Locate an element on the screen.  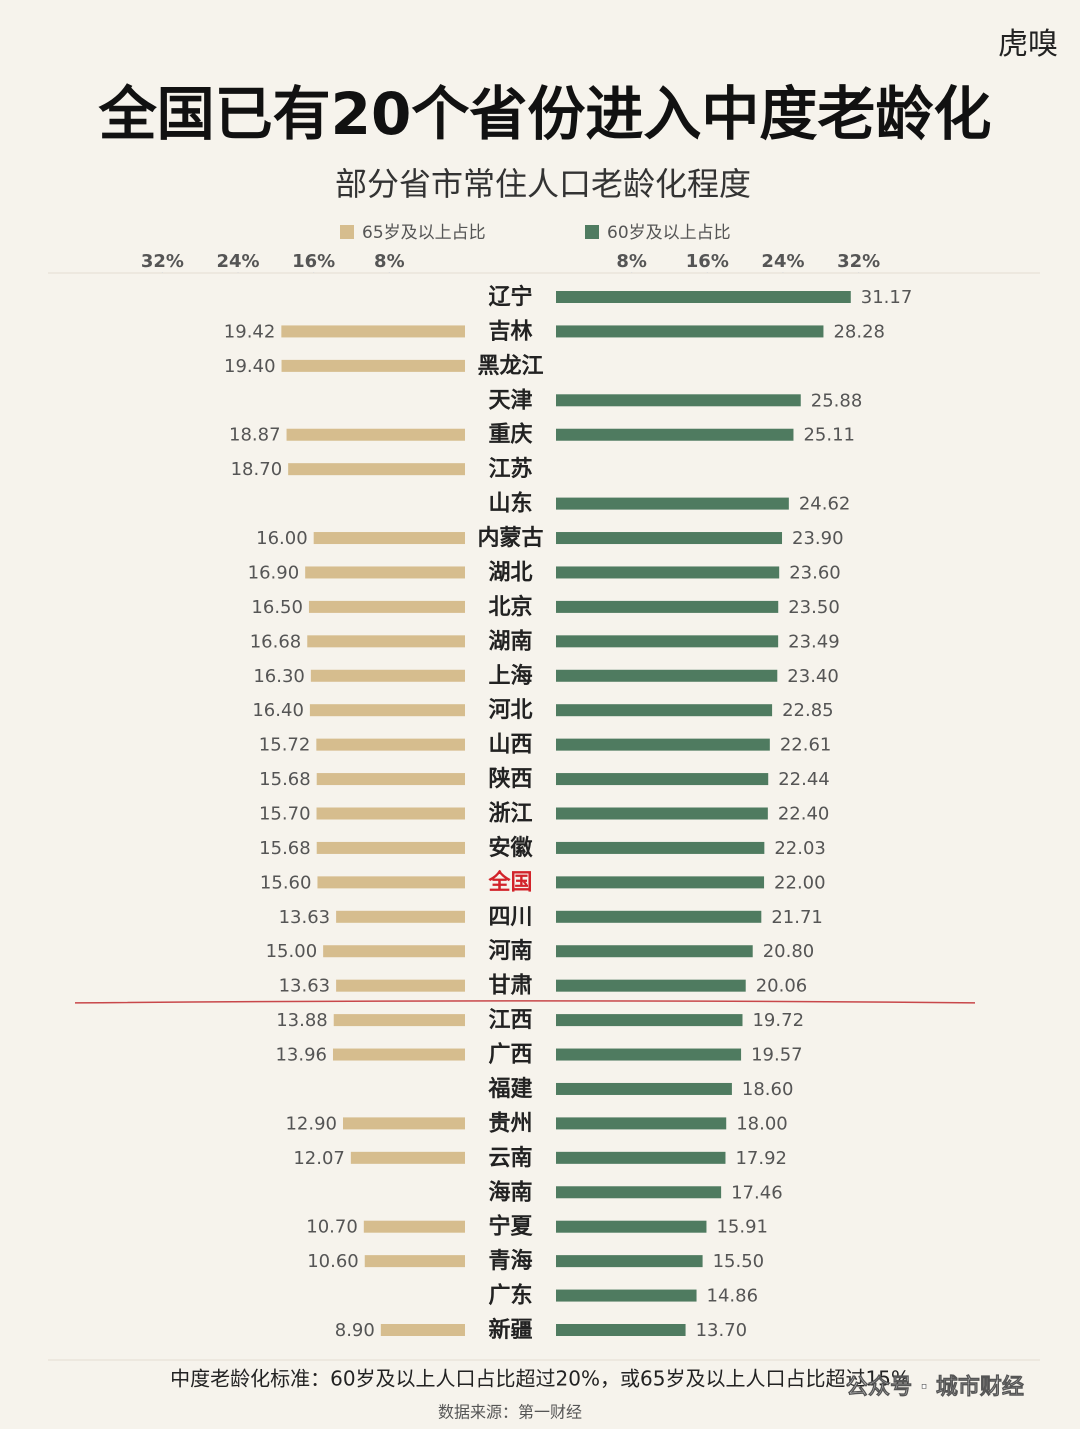
category-label: 河北 is located at coordinates (510, 710).